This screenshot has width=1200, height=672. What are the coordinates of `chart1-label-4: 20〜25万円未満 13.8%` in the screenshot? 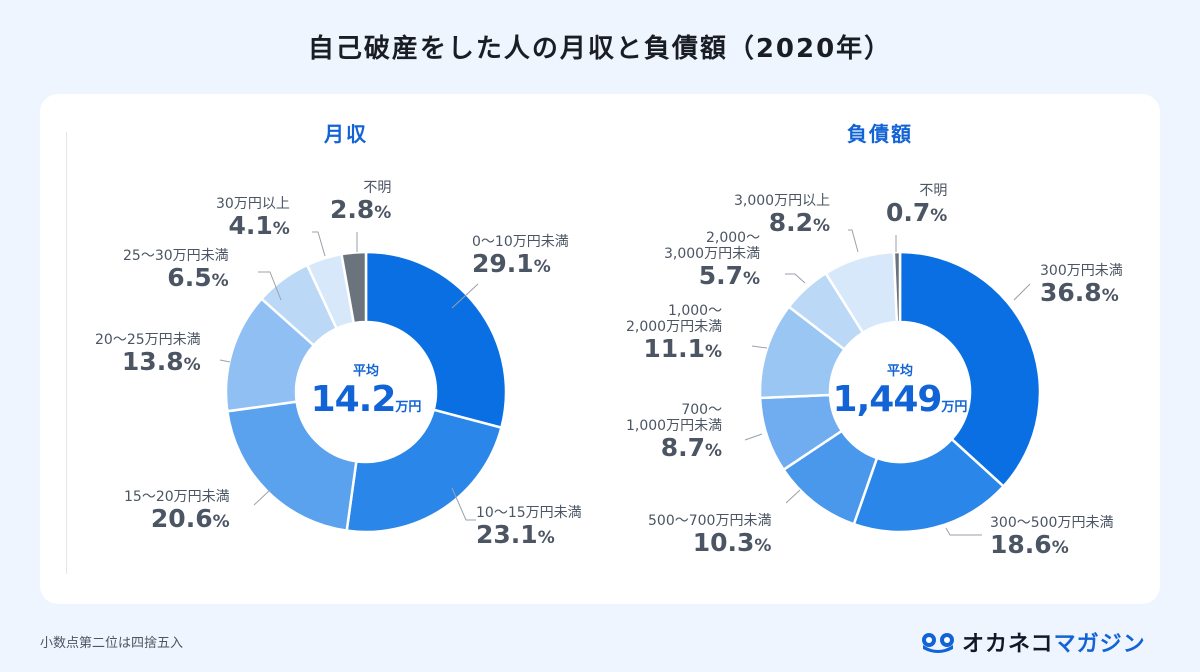 It's located at (148, 354).